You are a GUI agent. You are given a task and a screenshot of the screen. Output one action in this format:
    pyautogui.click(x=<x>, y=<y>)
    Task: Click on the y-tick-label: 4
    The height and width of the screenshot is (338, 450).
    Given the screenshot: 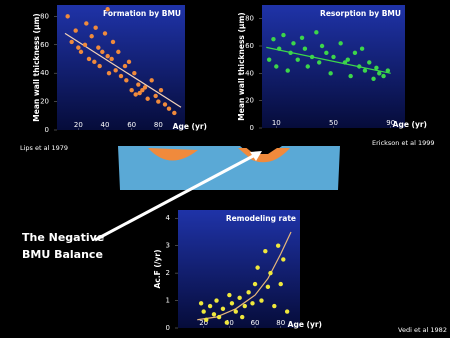 What is the action you would take?
    pyautogui.click(x=168, y=218)
    